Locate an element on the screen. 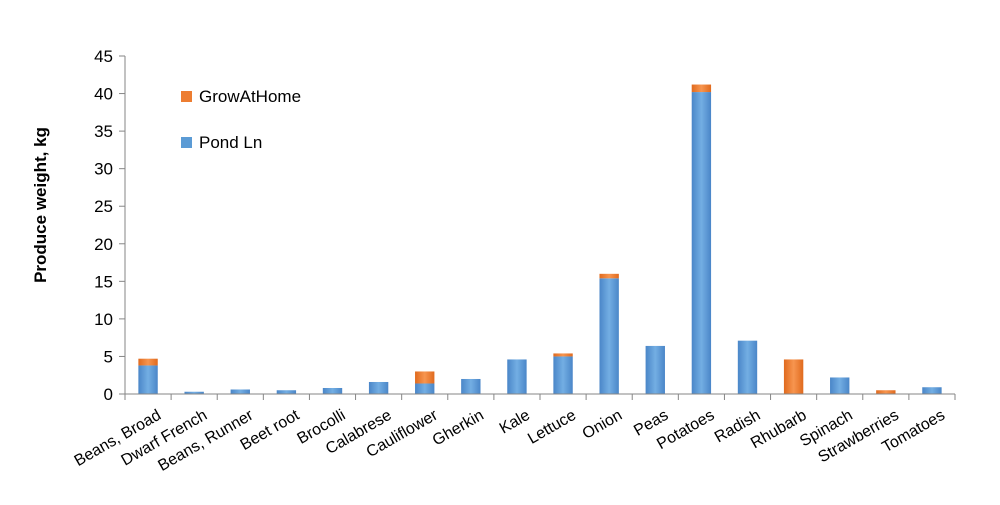 The width and height of the screenshot is (1000, 505). y-tick-label: 5 is located at coordinates (108, 356).